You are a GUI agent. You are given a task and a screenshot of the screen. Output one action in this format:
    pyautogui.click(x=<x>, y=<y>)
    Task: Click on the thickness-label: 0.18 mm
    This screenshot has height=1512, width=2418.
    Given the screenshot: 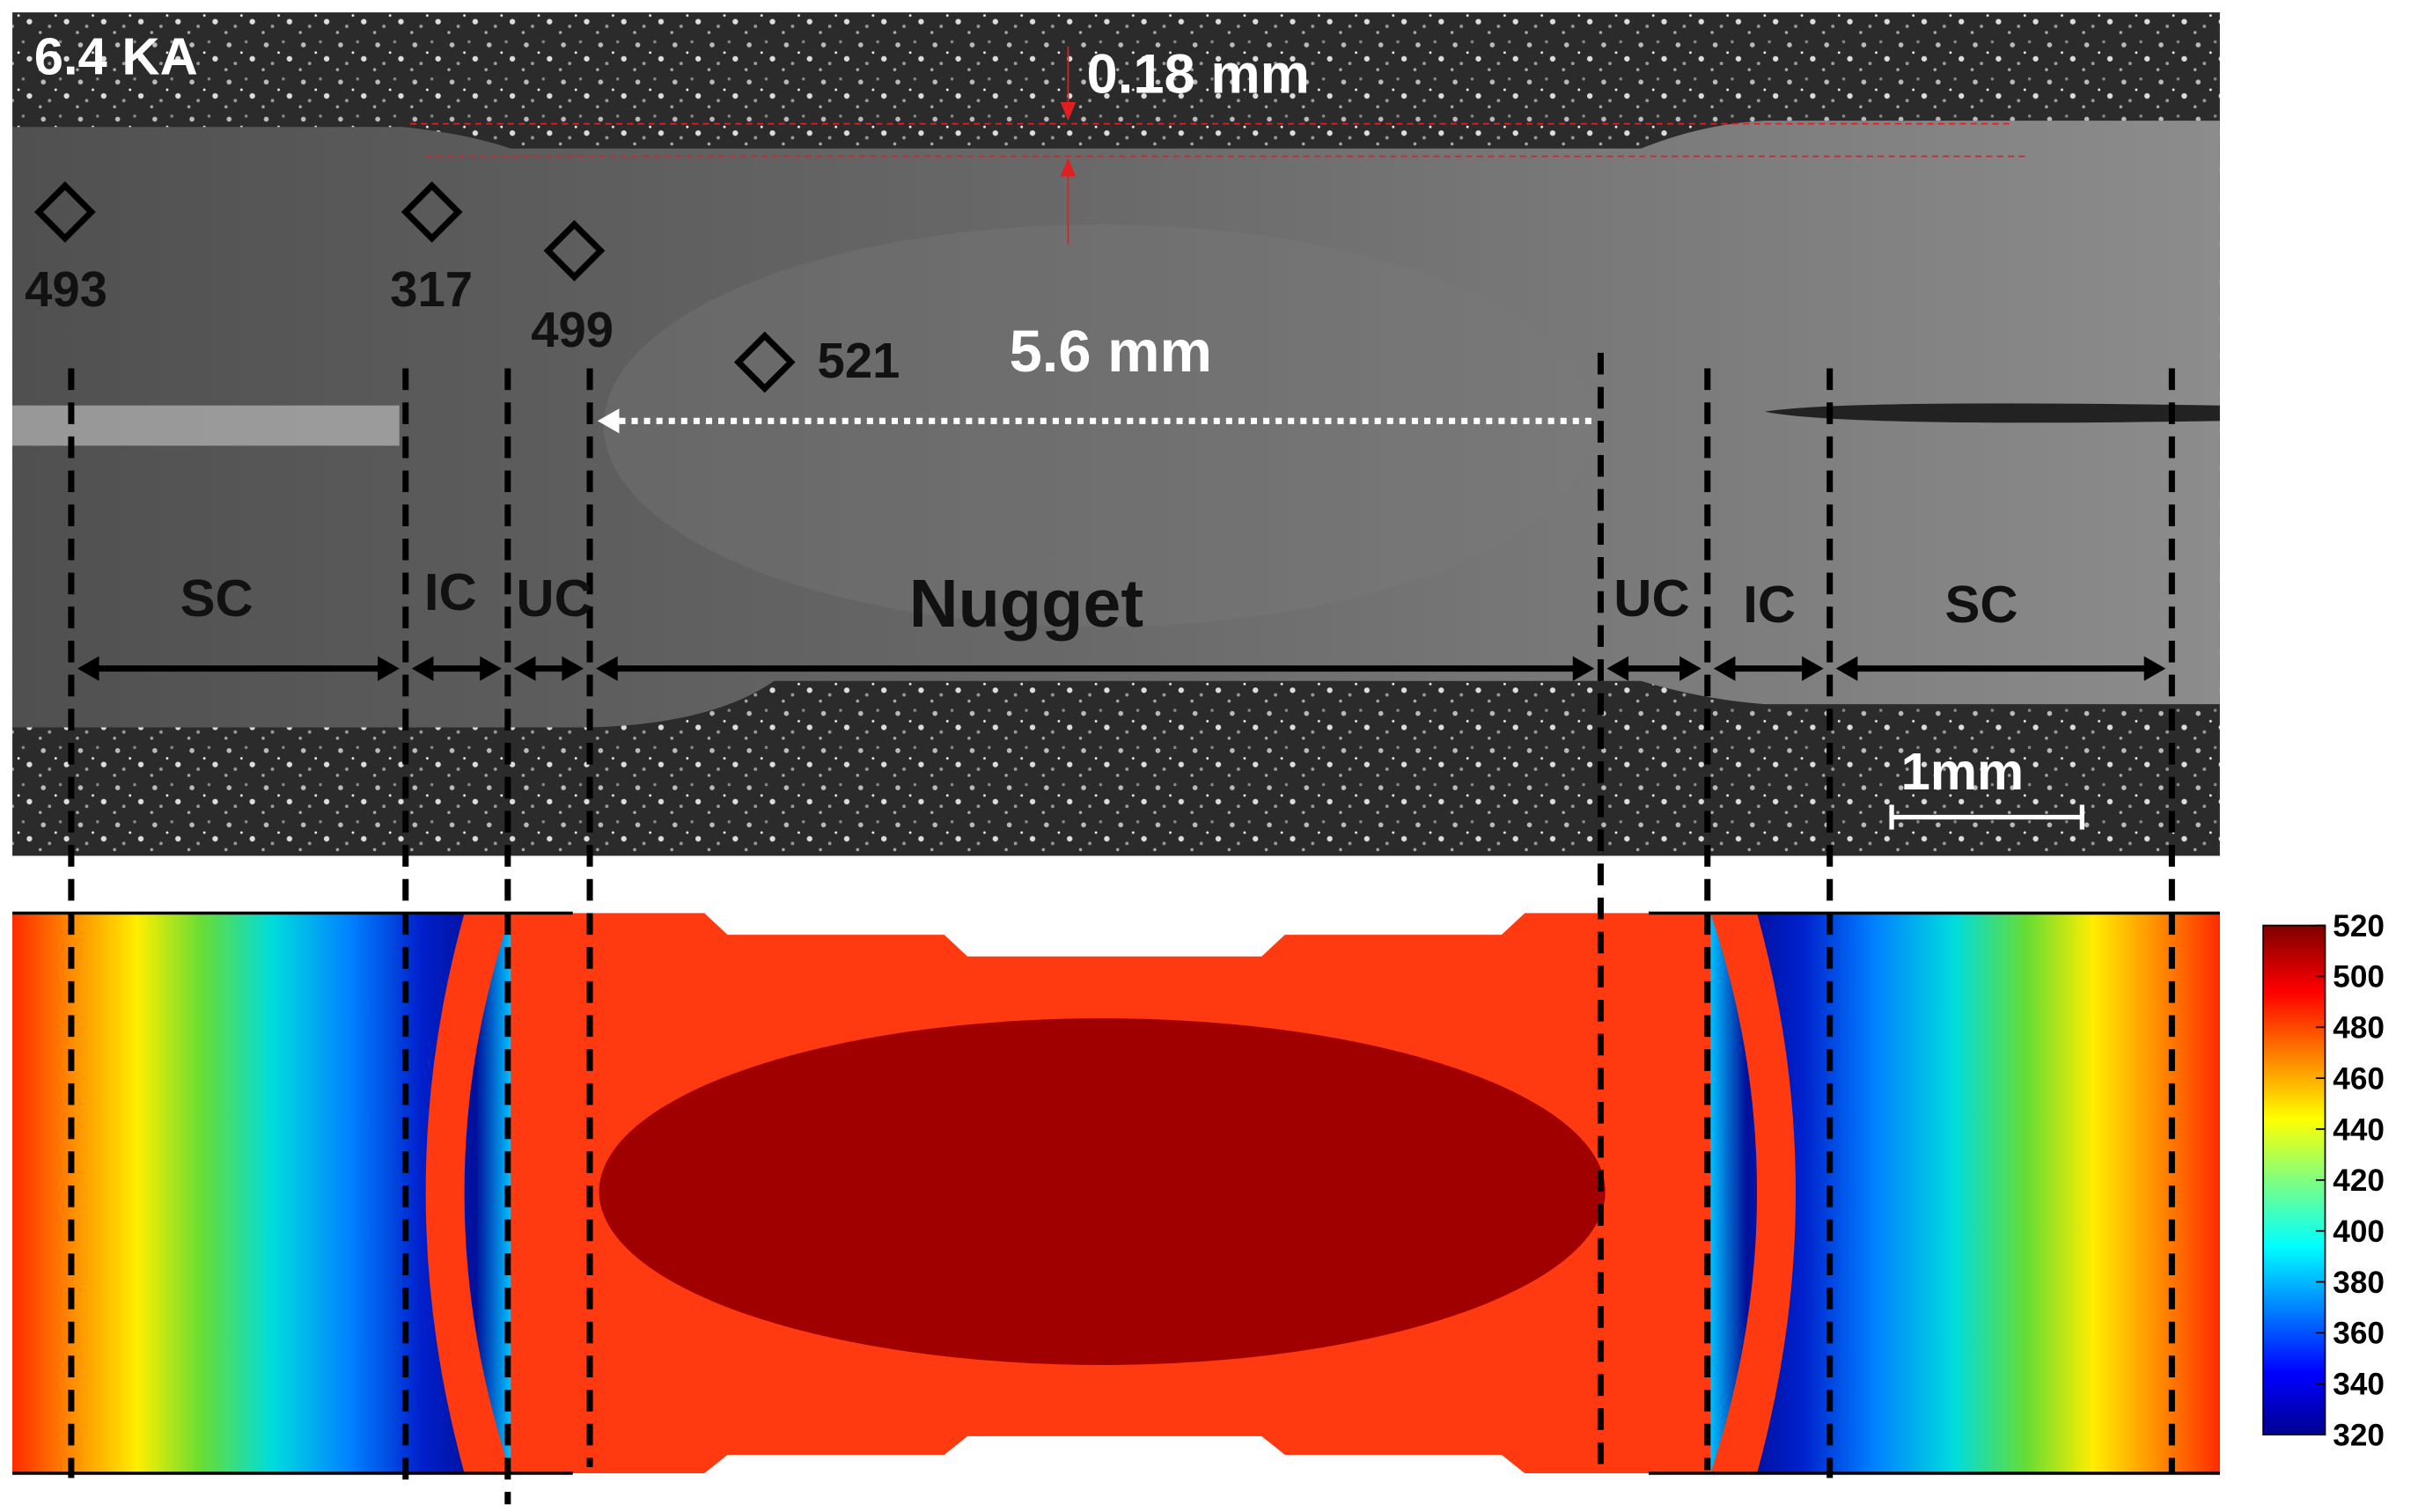 What is the action you would take?
    pyautogui.click(x=1198, y=75)
    